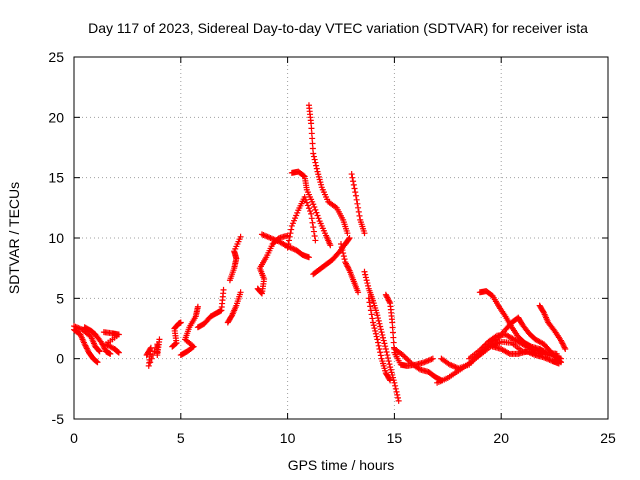 This screenshot has height=480, width=640. I want to click on y-tick-label: 5, so click(60, 298).